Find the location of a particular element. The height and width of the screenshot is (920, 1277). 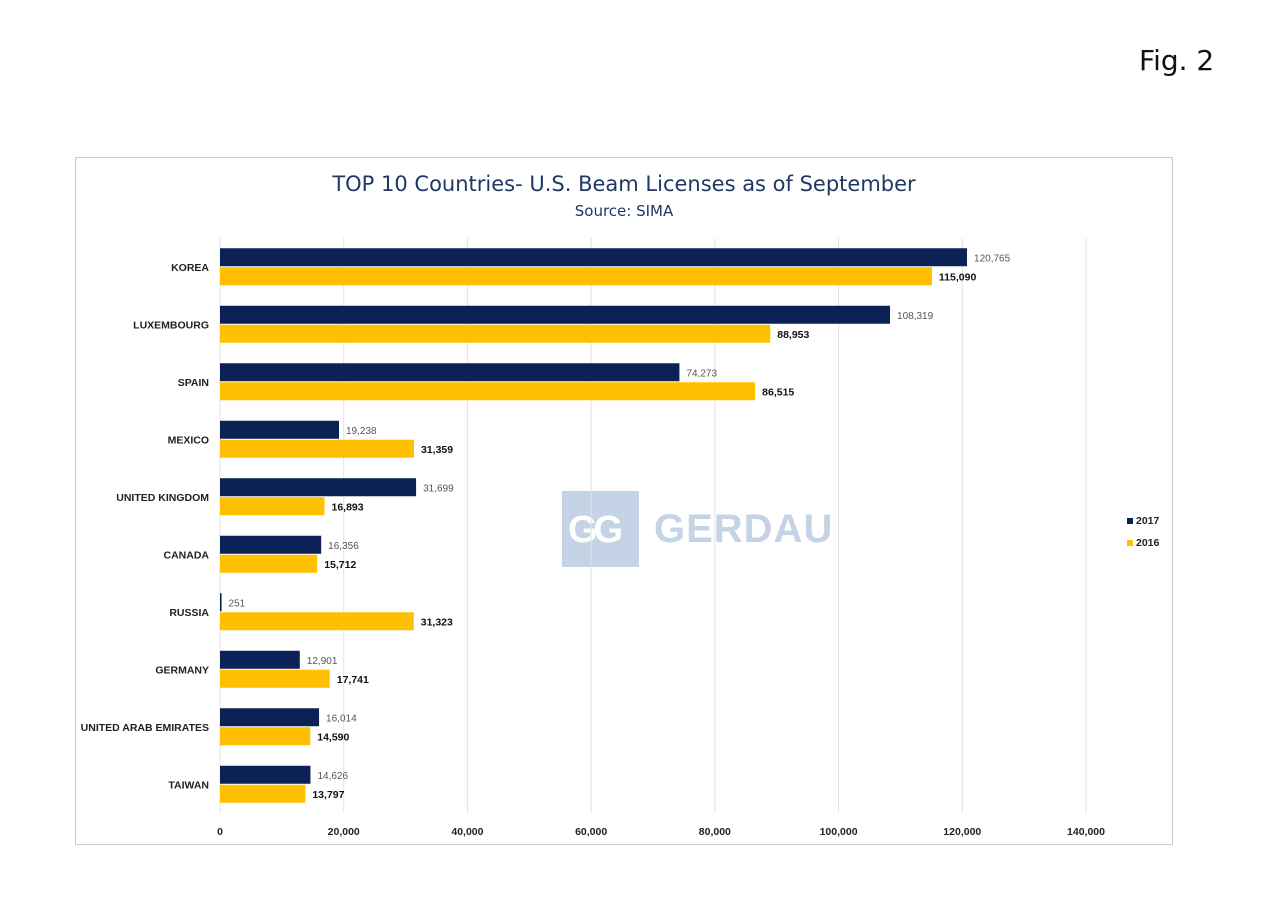

x-tick-label: 60,000 is located at coordinates (591, 832).